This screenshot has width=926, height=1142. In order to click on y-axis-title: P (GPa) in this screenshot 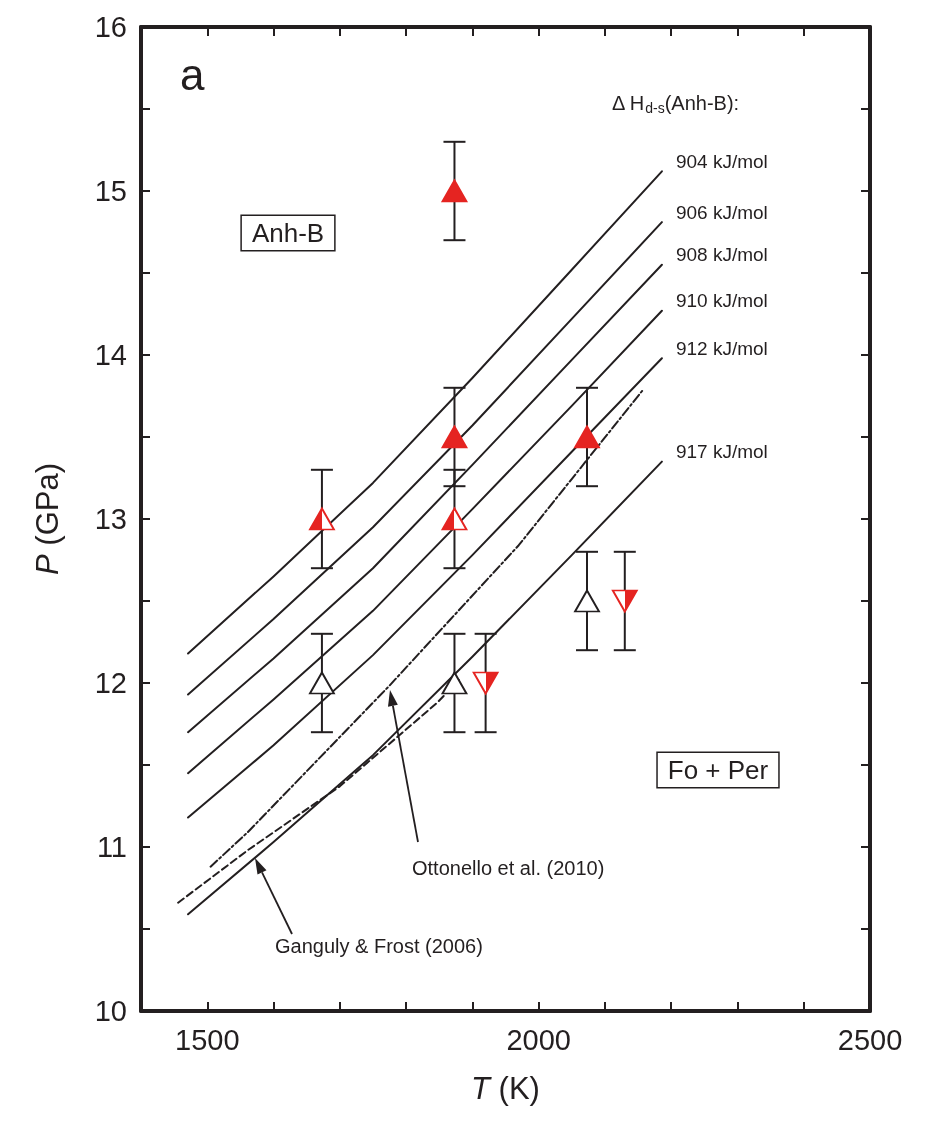, I will do `click(47, 519)`.